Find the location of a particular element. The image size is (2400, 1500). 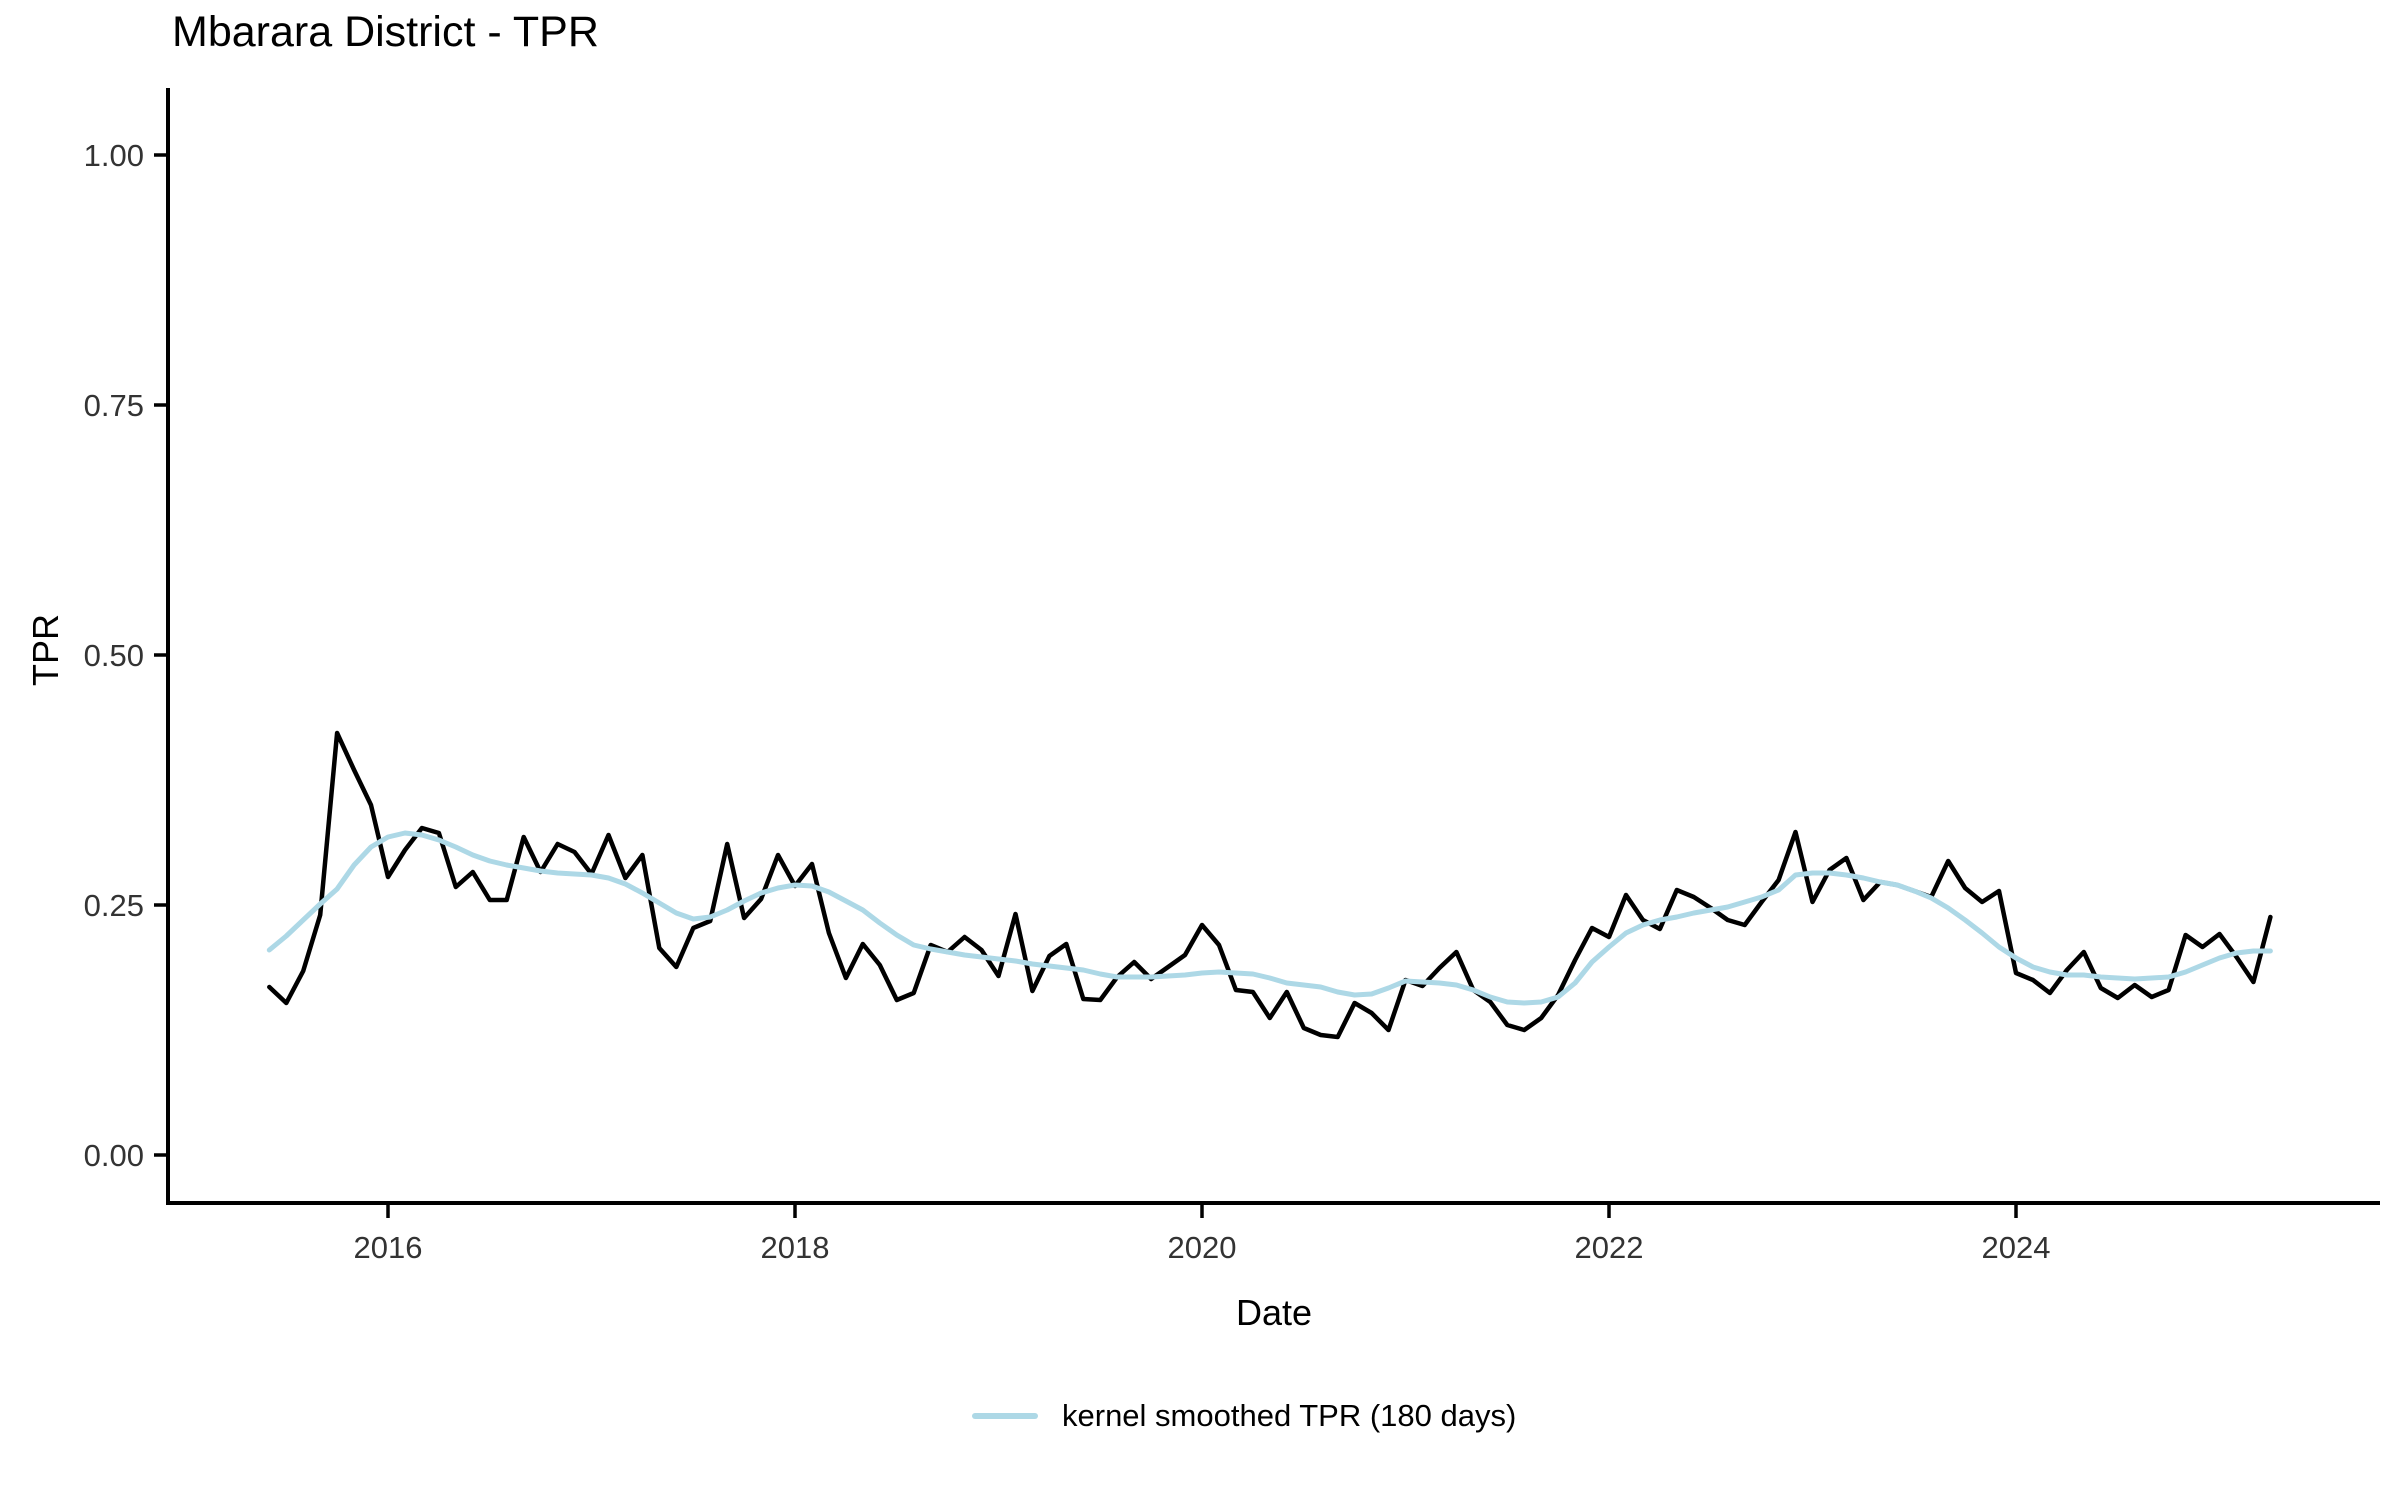

x-tick-label: 2016 is located at coordinates (388, 1247).